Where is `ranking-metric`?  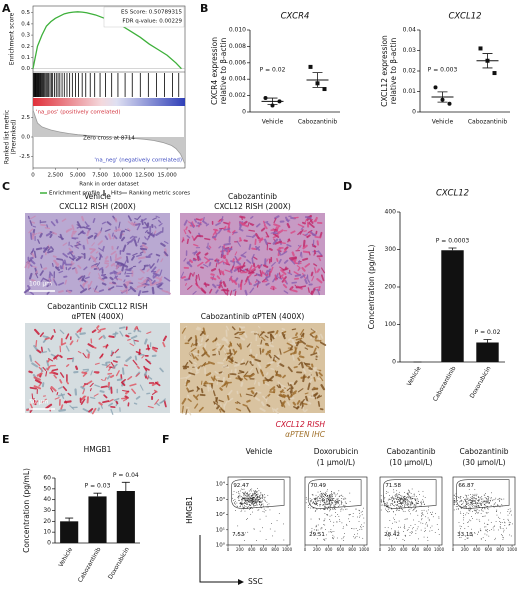 ranking-metric is located at coordinates (109, 137).